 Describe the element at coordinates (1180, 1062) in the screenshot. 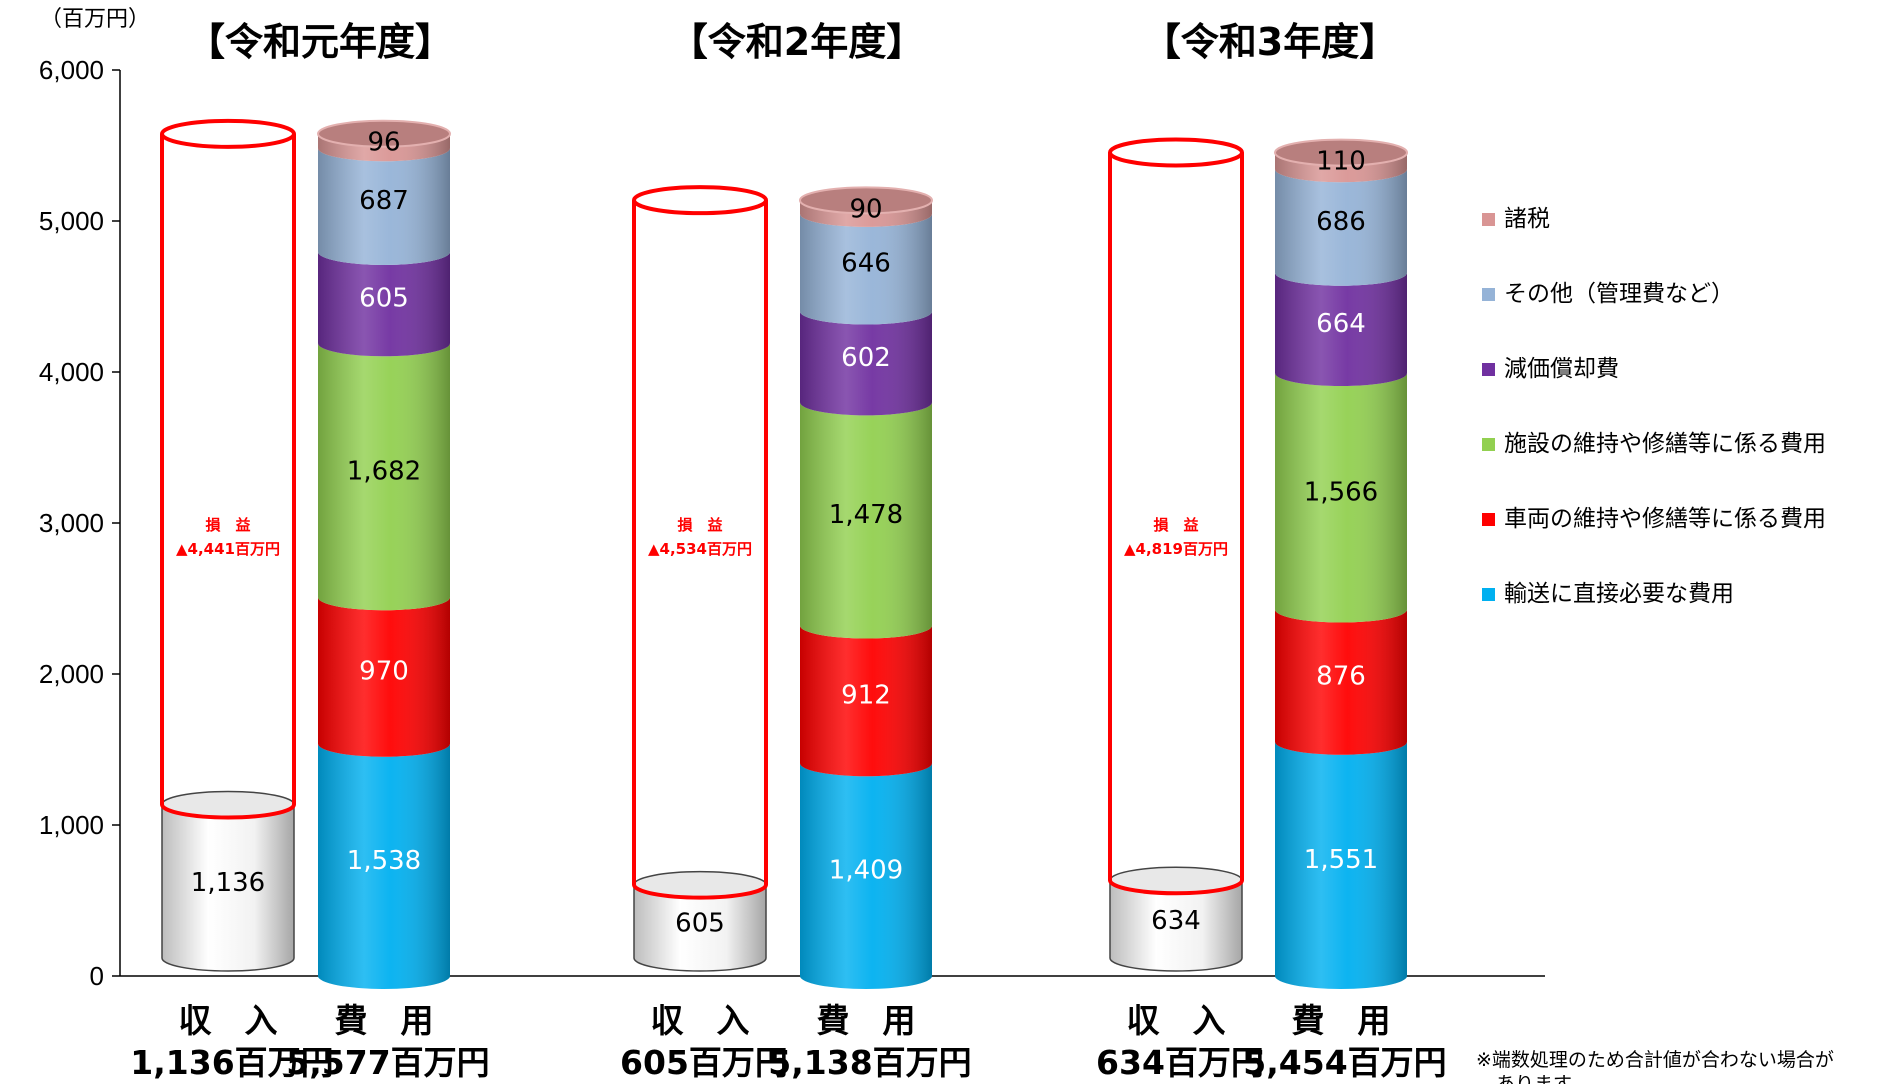

I see `income-total: 634百万円` at that location.